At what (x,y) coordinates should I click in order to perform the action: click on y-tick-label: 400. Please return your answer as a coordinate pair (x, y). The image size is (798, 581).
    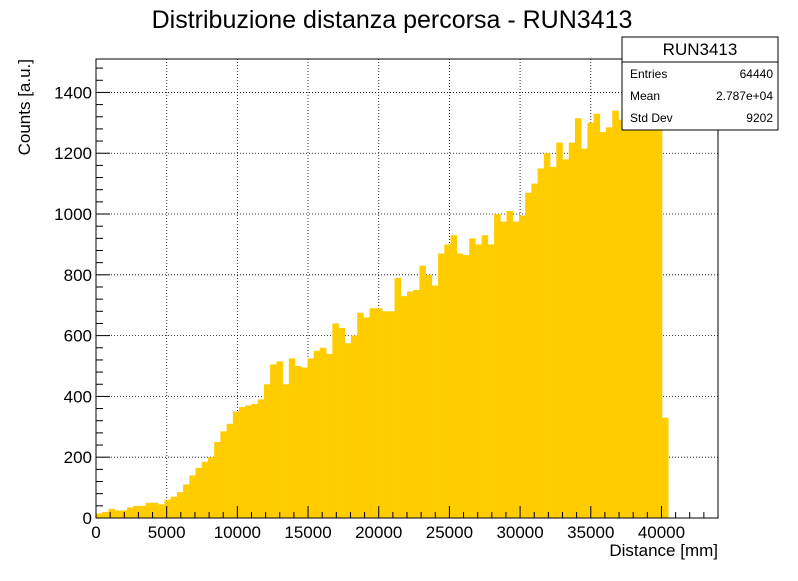
    Looking at the image, I should click on (78, 396).